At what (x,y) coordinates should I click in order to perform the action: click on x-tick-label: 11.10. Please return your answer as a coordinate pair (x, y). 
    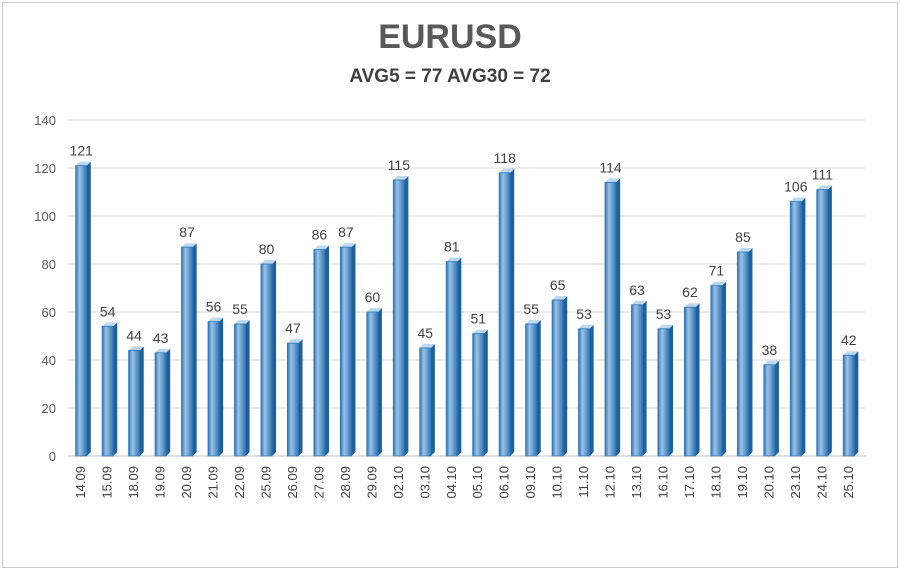
    Looking at the image, I should click on (583, 482).